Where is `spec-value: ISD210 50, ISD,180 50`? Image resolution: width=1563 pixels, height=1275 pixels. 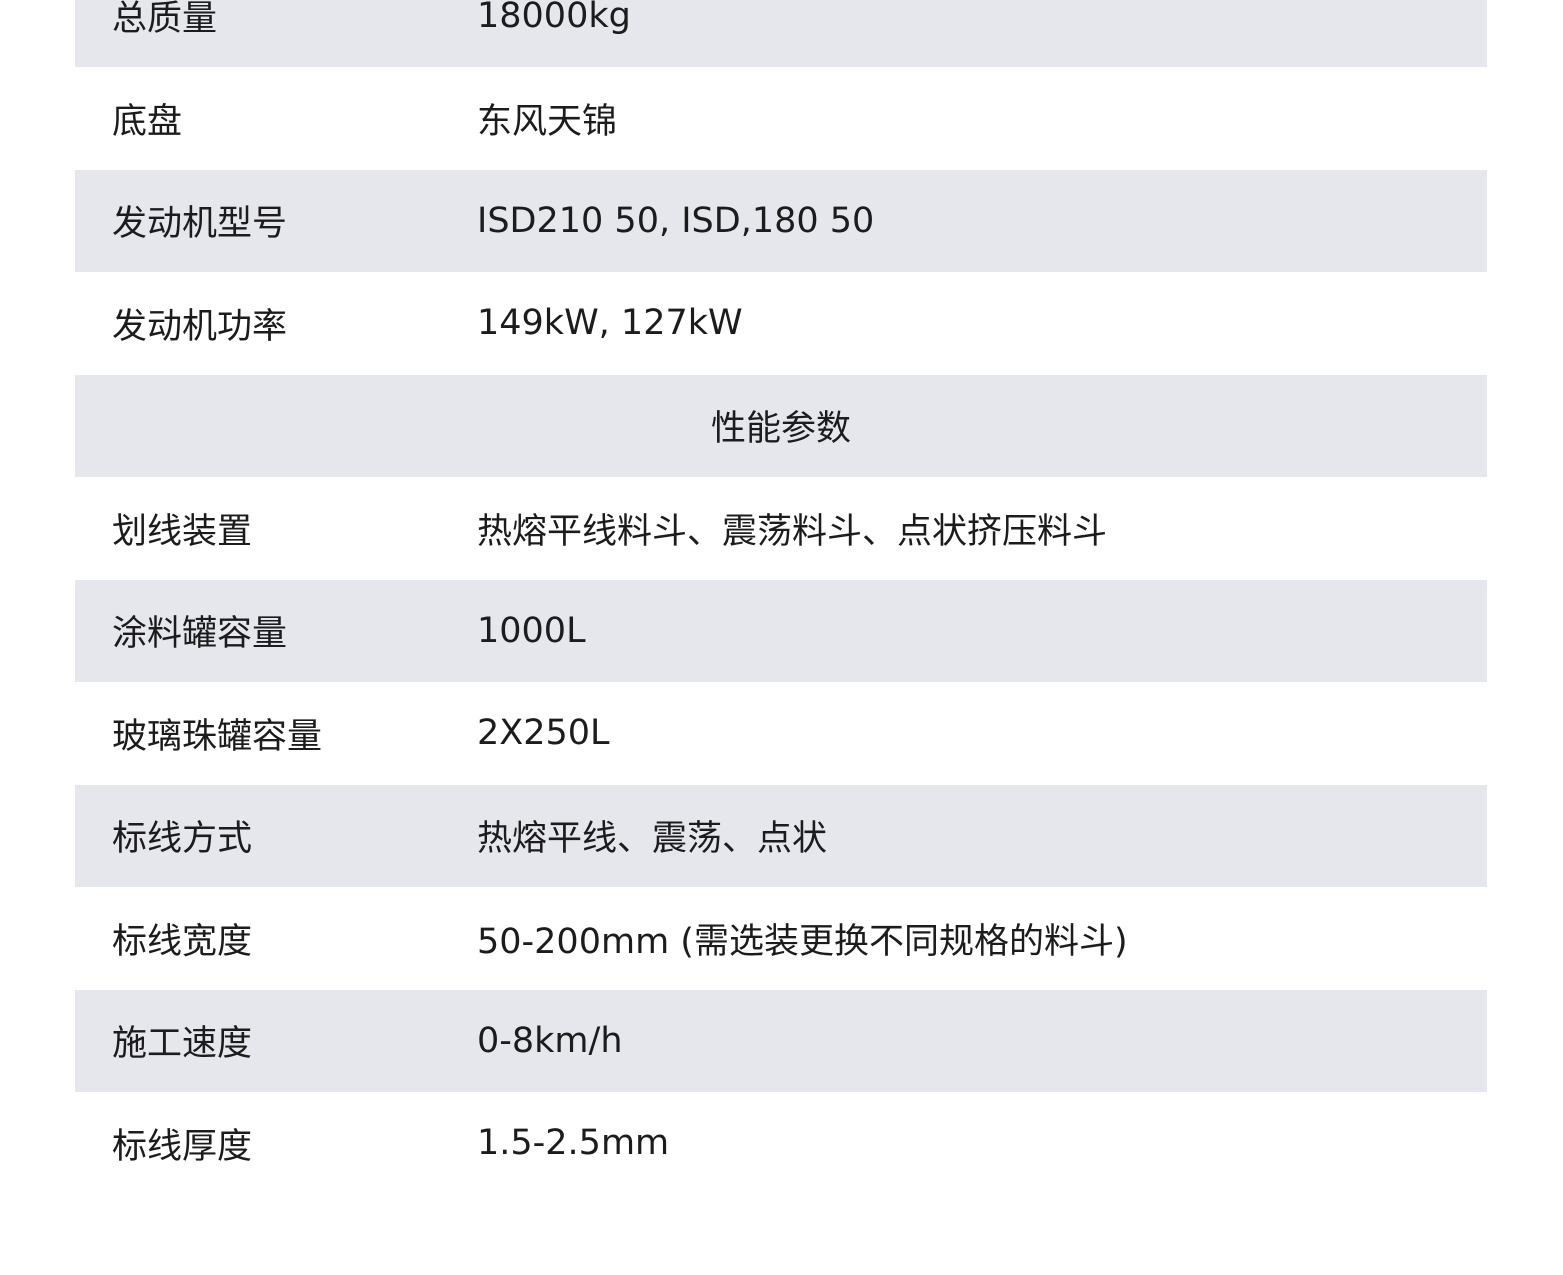
spec-value: ISD210 50, ISD,180 50 is located at coordinates (676, 220).